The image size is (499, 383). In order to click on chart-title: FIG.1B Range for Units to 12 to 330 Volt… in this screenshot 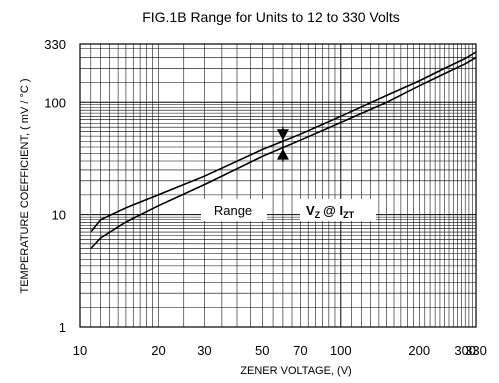, I will do `click(271, 17)`.